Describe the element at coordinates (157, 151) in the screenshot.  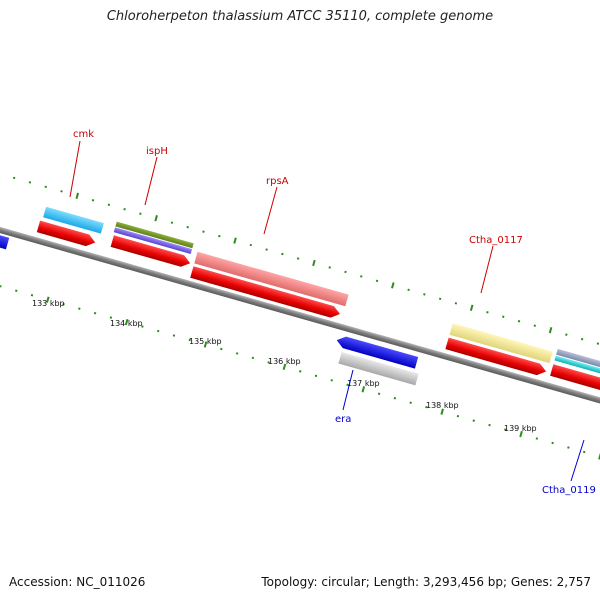
I see `gene-label-isph: ispH` at that location.